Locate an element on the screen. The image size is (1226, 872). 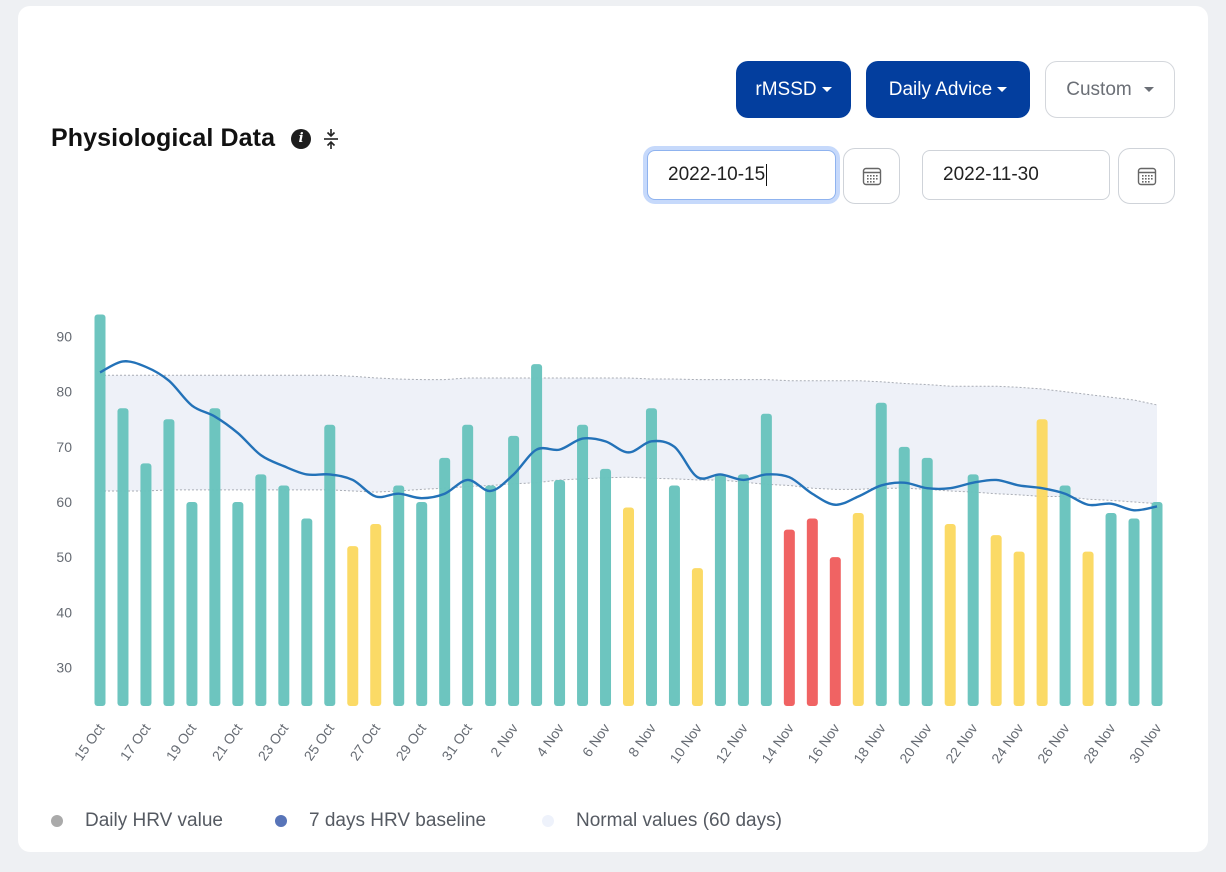
normal-lower-edge is located at coordinates (629, 490).